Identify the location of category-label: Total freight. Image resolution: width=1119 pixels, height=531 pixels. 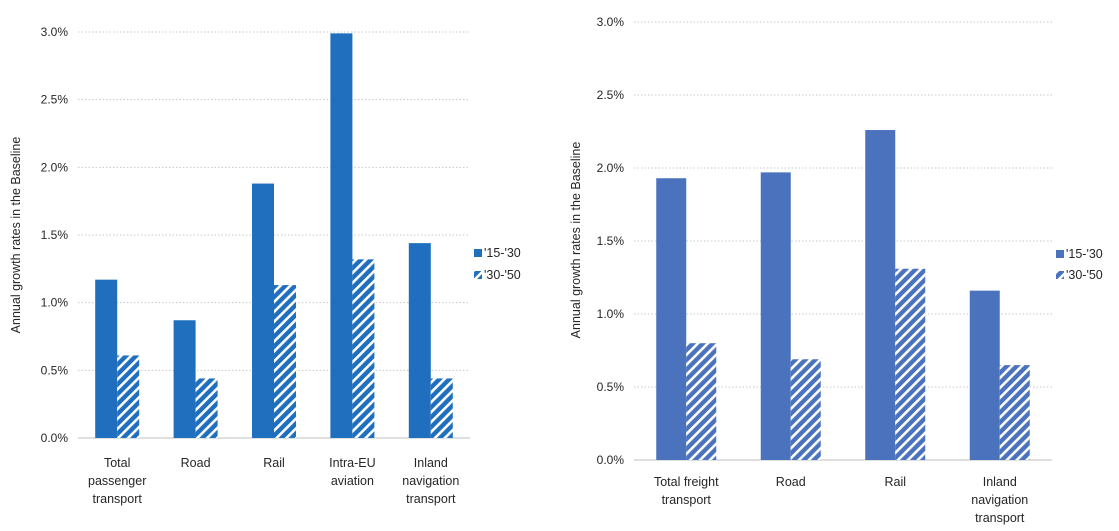
(686, 482).